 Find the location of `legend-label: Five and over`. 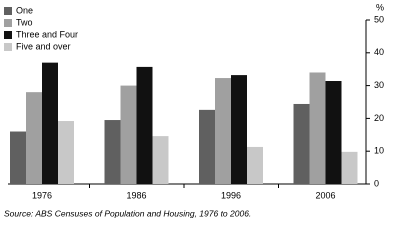

legend-label: Five and over is located at coordinates (43, 46).